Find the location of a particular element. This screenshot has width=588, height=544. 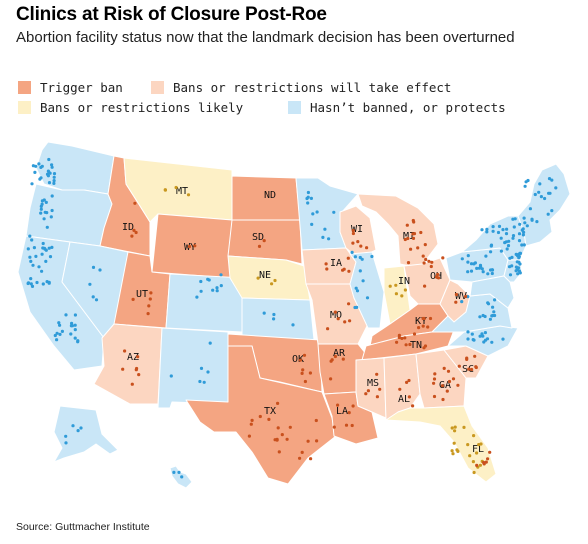

state-label-fl: FL is located at coordinates (478, 449).